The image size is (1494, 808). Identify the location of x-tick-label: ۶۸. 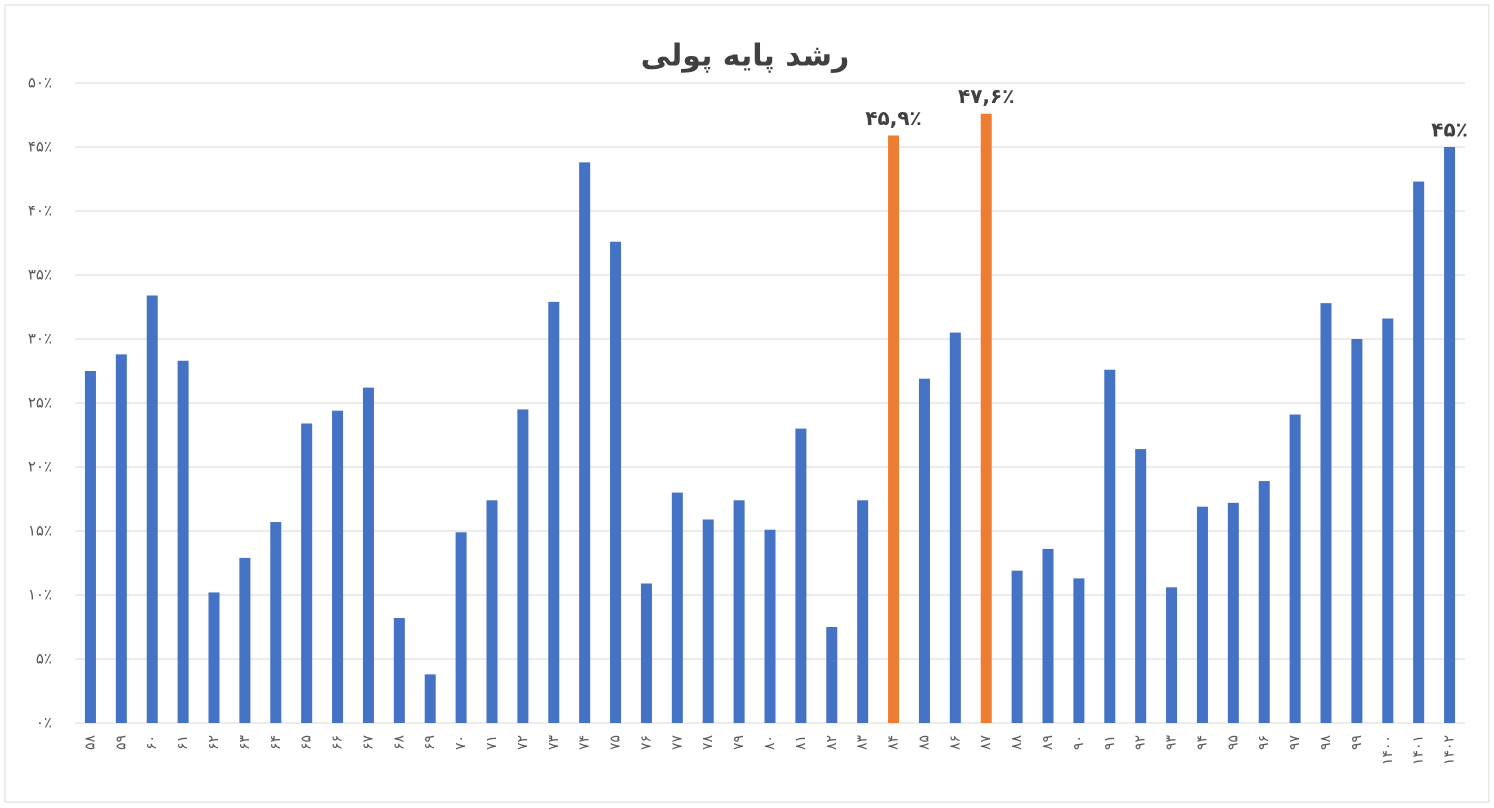
(399, 743).